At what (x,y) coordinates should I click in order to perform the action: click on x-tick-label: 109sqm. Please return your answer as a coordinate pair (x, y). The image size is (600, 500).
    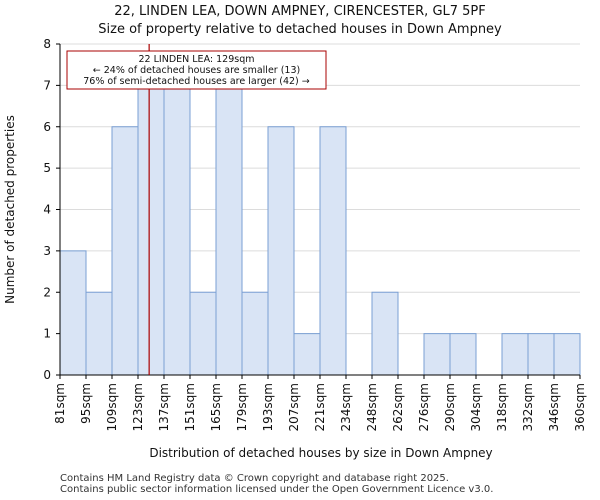
    Looking at the image, I should click on (112, 407).